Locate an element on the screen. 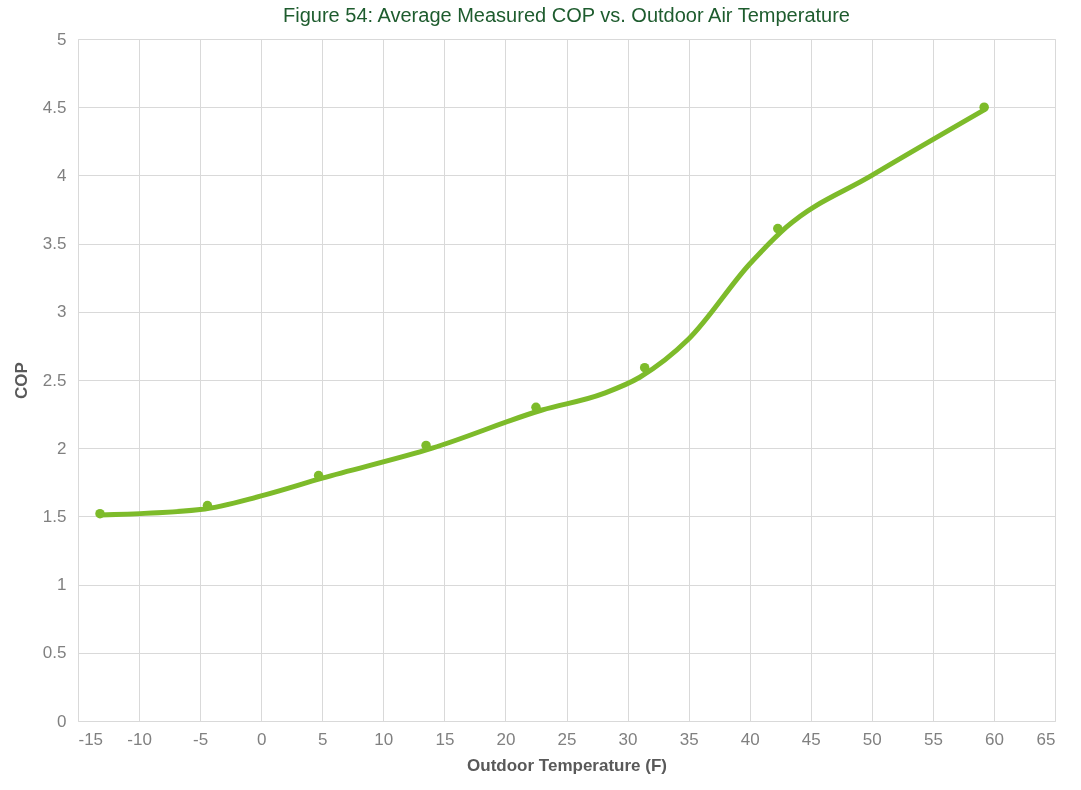  x-tick-label: 40 is located at coordinates (750, 739).